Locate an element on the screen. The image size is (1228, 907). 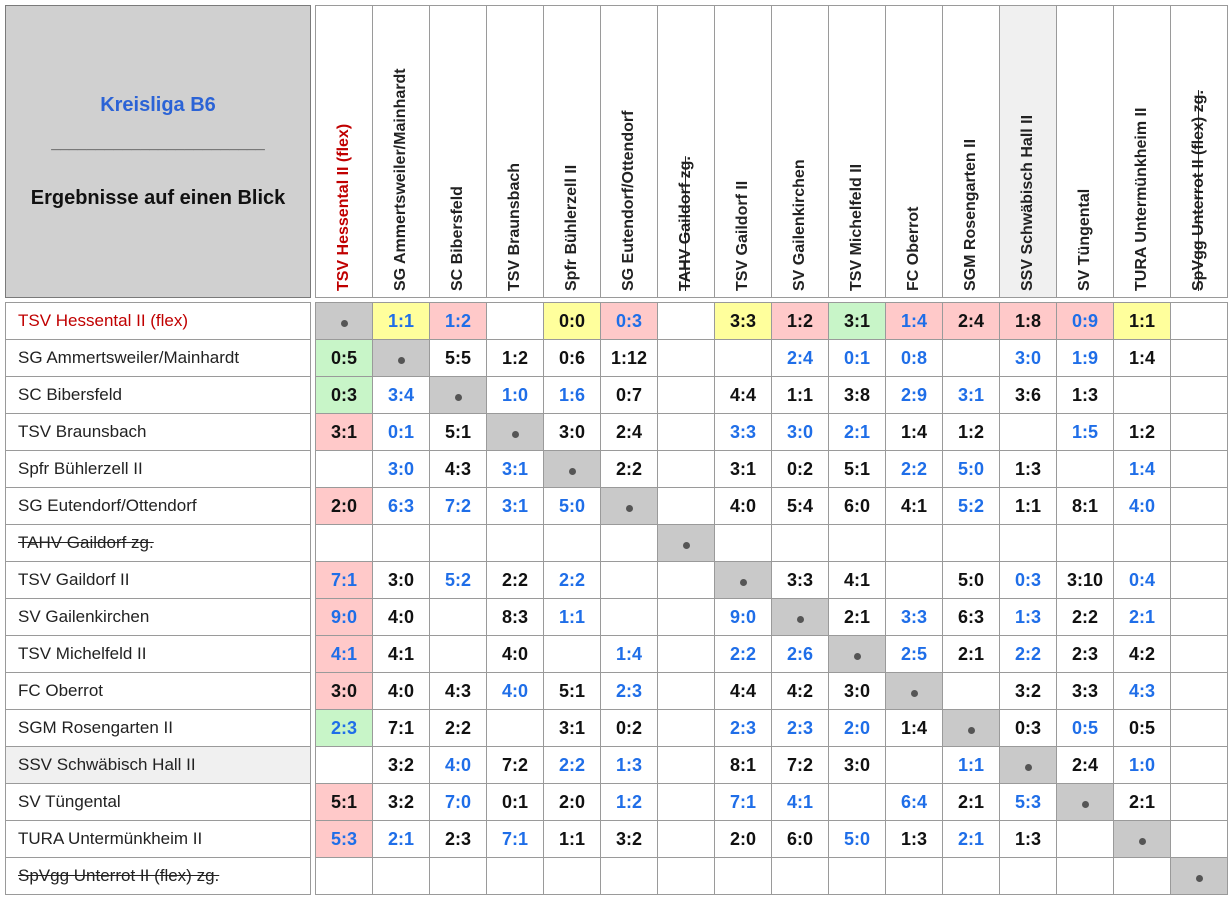
row-team-name: TSV Braunsbach is located at coordinates (82, 431).